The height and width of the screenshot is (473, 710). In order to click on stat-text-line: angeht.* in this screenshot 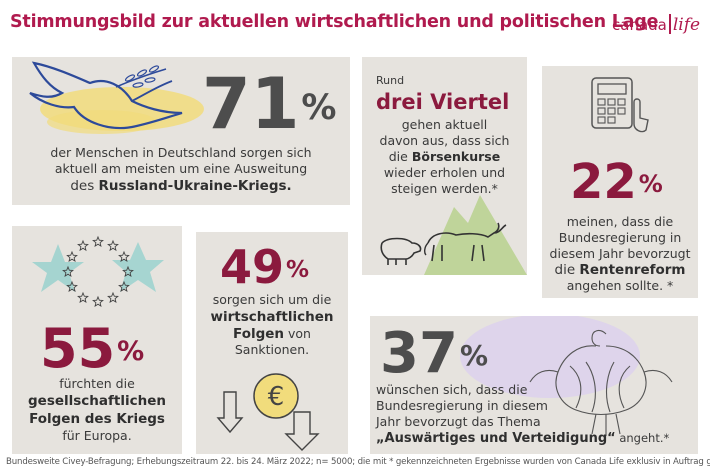, I will do `click(642, 438)`.